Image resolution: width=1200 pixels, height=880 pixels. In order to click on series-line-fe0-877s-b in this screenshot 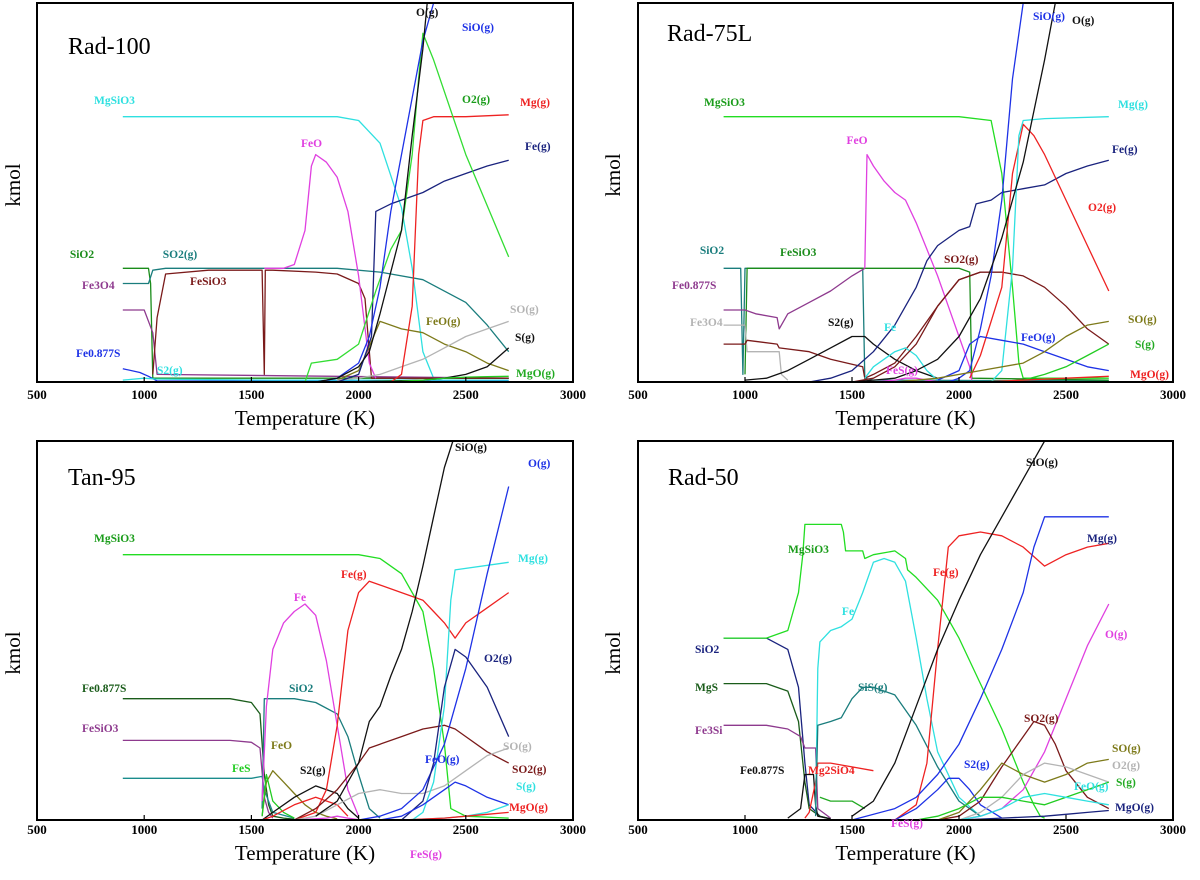, I will do `click(916, 325)`.